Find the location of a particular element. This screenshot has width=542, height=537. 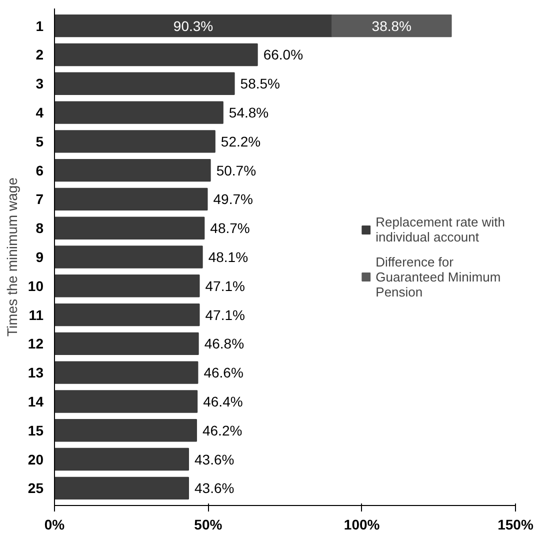

data-label: 50.7% is located at coordinates (236, 170).